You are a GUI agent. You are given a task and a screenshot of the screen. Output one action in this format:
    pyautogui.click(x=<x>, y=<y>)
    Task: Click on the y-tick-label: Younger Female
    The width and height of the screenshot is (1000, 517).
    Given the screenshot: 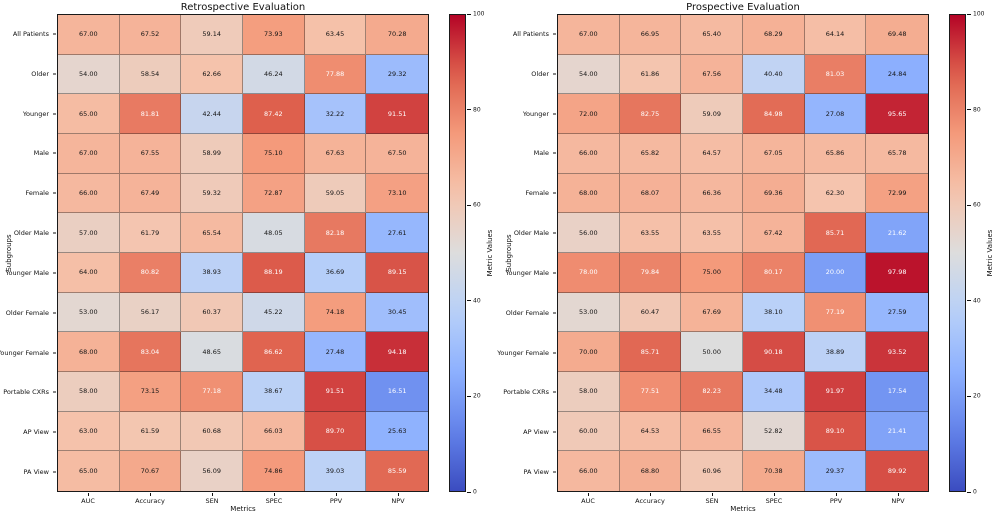 What is the action you would take?
    pyautogui.click(x=28, y=353)
    